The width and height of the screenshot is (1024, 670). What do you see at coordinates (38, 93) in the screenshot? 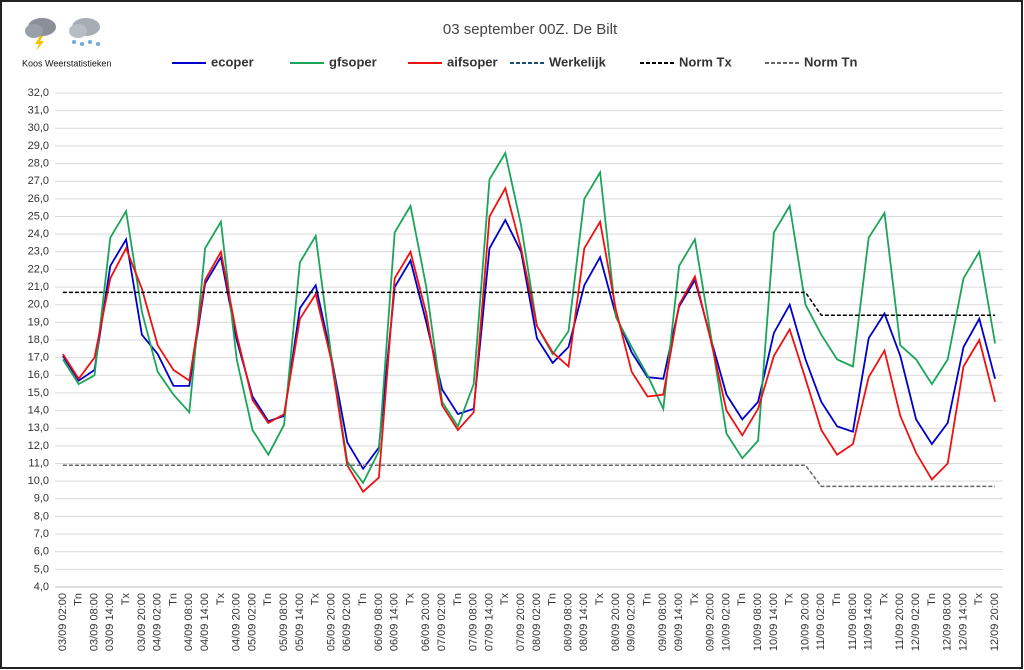
I see `y-tick-label: 32,0` at bounding box center [38, 93].